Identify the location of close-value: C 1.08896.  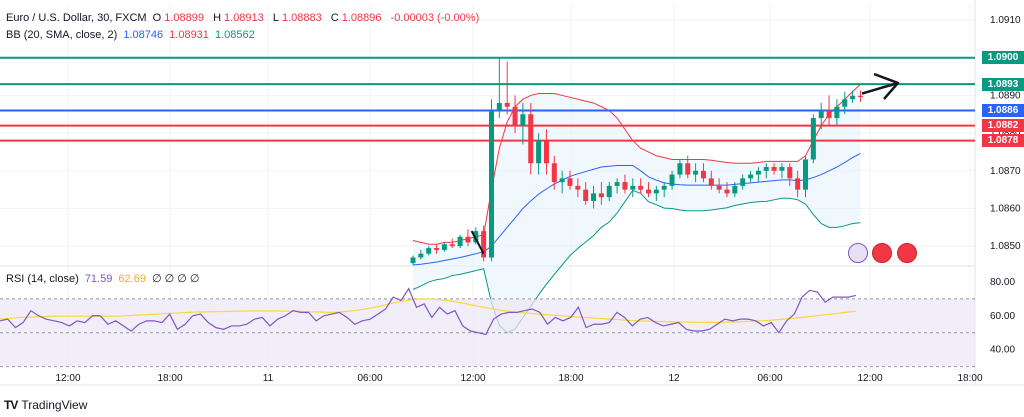
(356, 18).